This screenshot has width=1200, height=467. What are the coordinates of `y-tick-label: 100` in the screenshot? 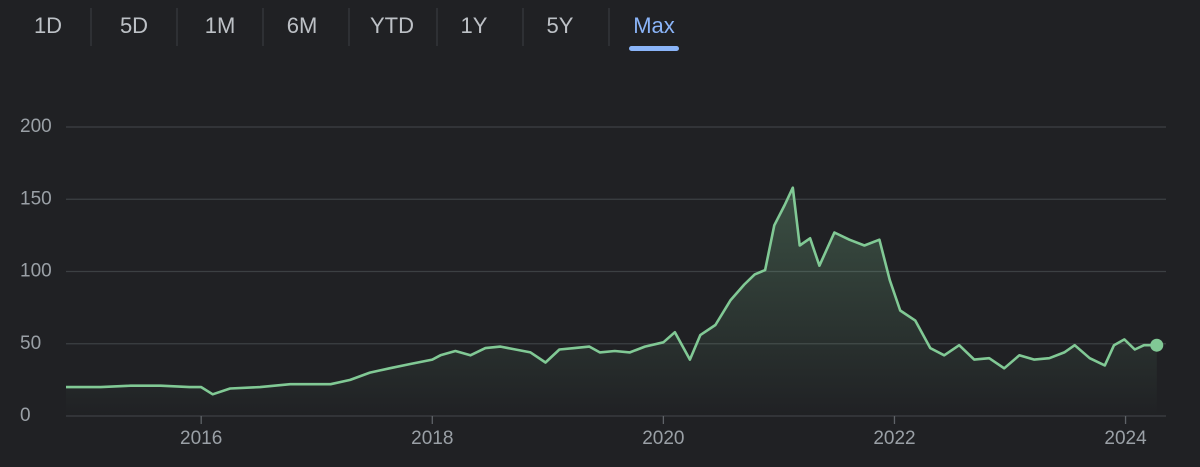 It's located at (36, 271).